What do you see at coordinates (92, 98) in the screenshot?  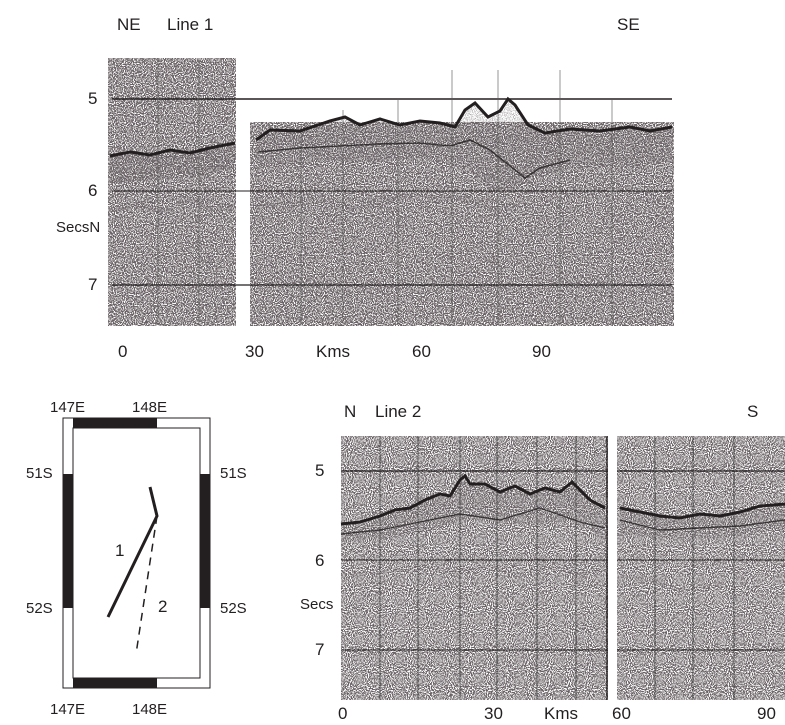 I see `line1-y-tick-5: 5` at bounding box center [92, 98].